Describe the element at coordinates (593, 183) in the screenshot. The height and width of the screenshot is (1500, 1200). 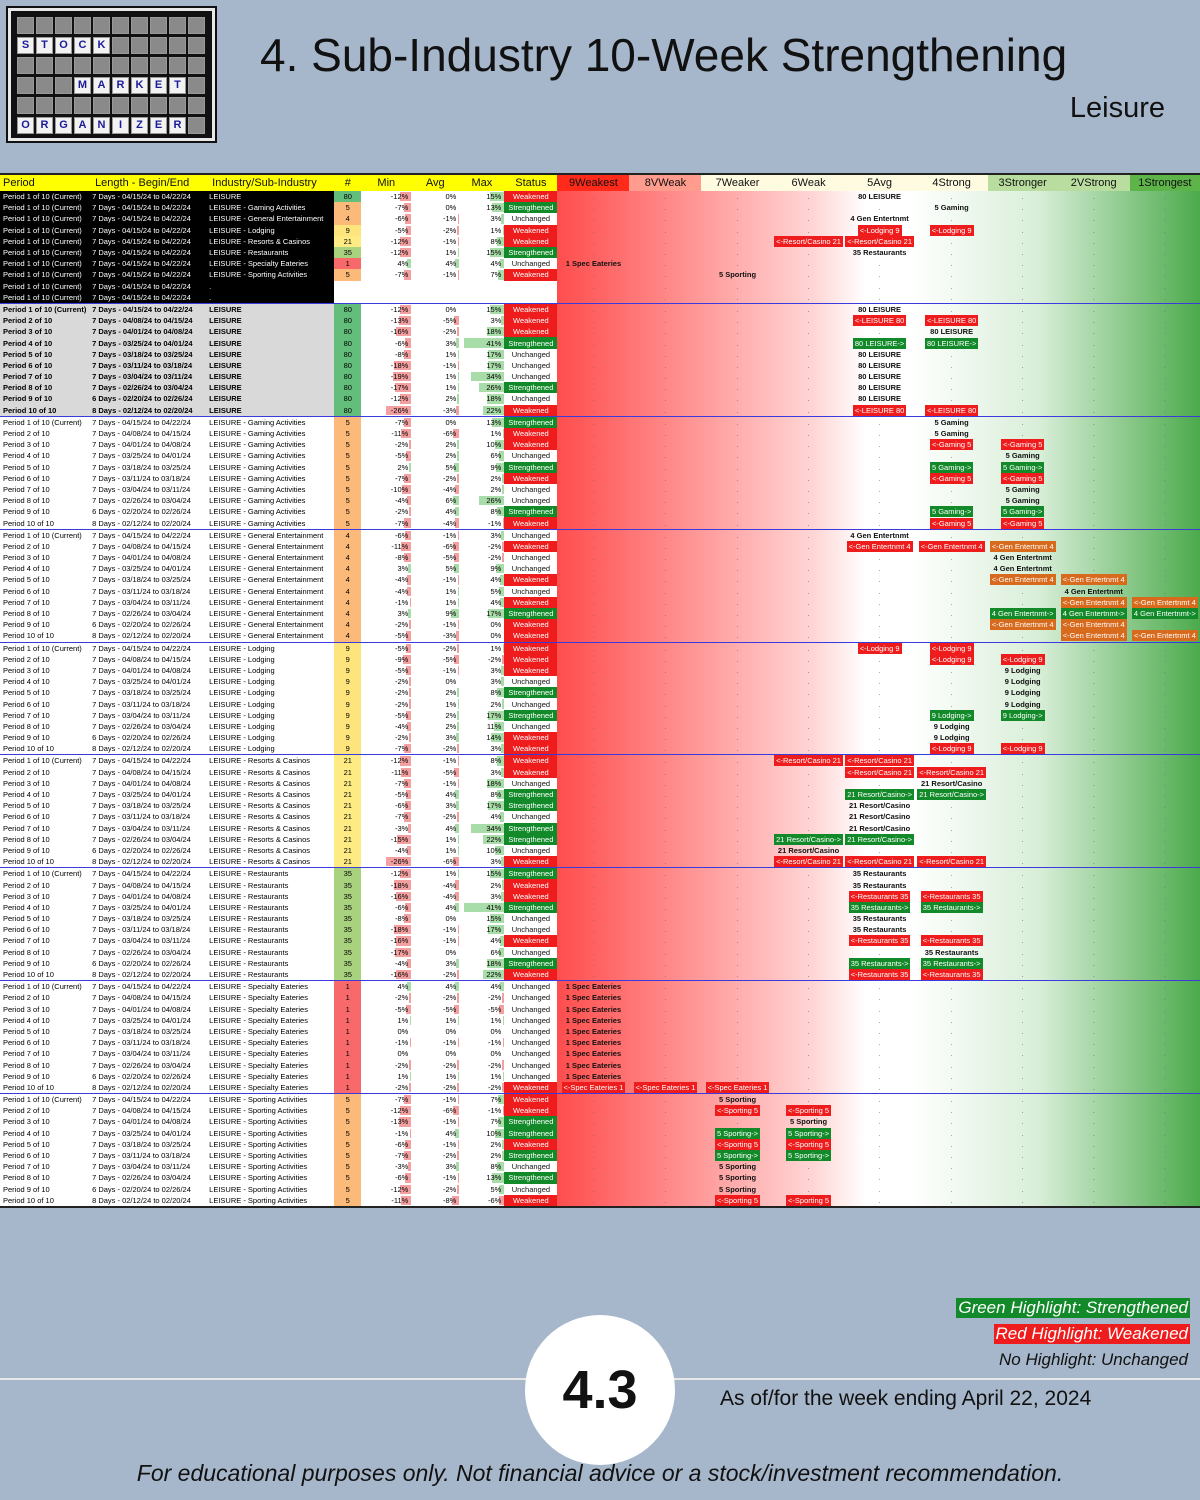
I see `column-header: 9Weakest` at that location.